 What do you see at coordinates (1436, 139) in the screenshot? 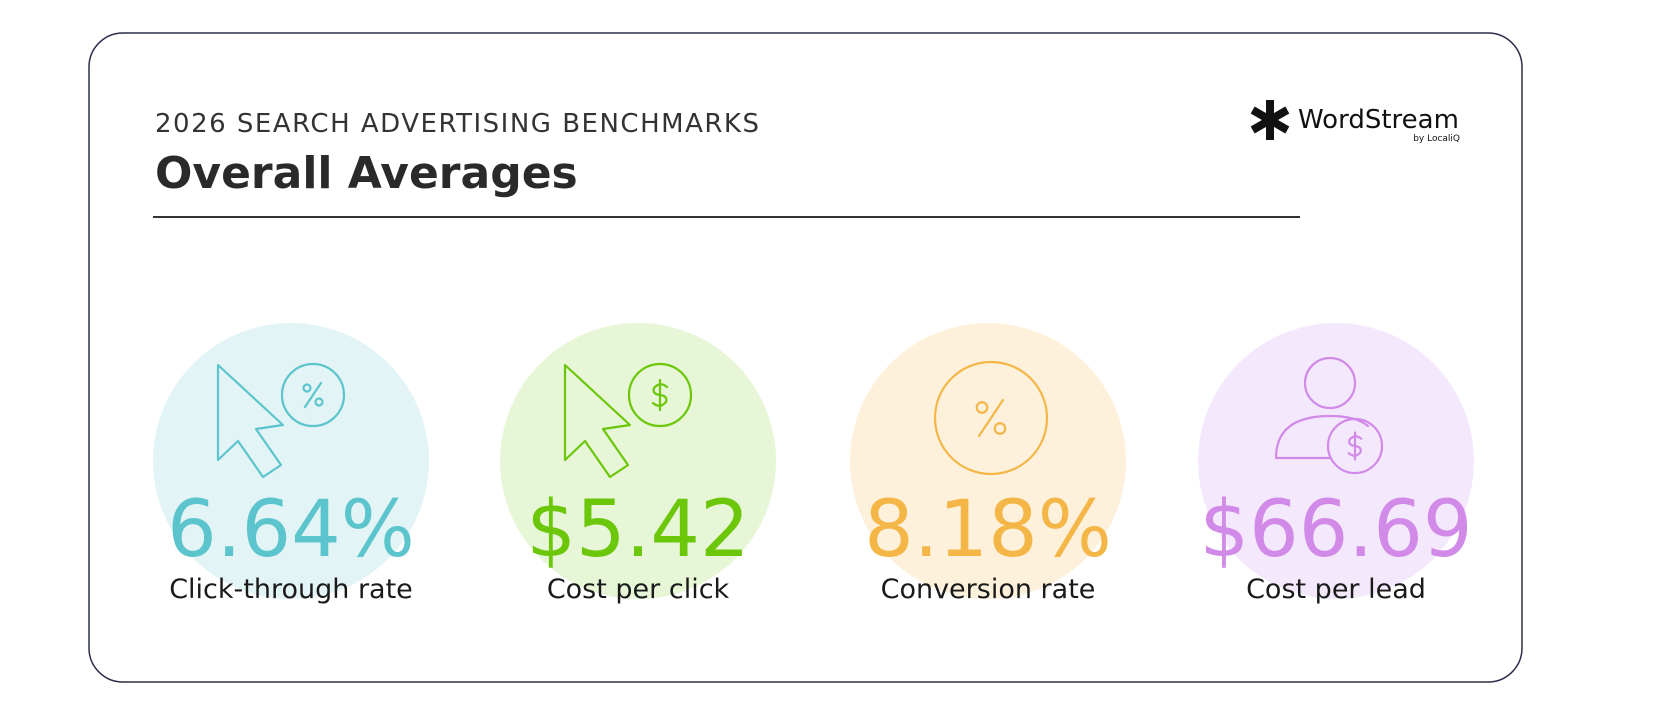
I see `logo-byline: by LocaliQ` at bounding box center [1436, 139].